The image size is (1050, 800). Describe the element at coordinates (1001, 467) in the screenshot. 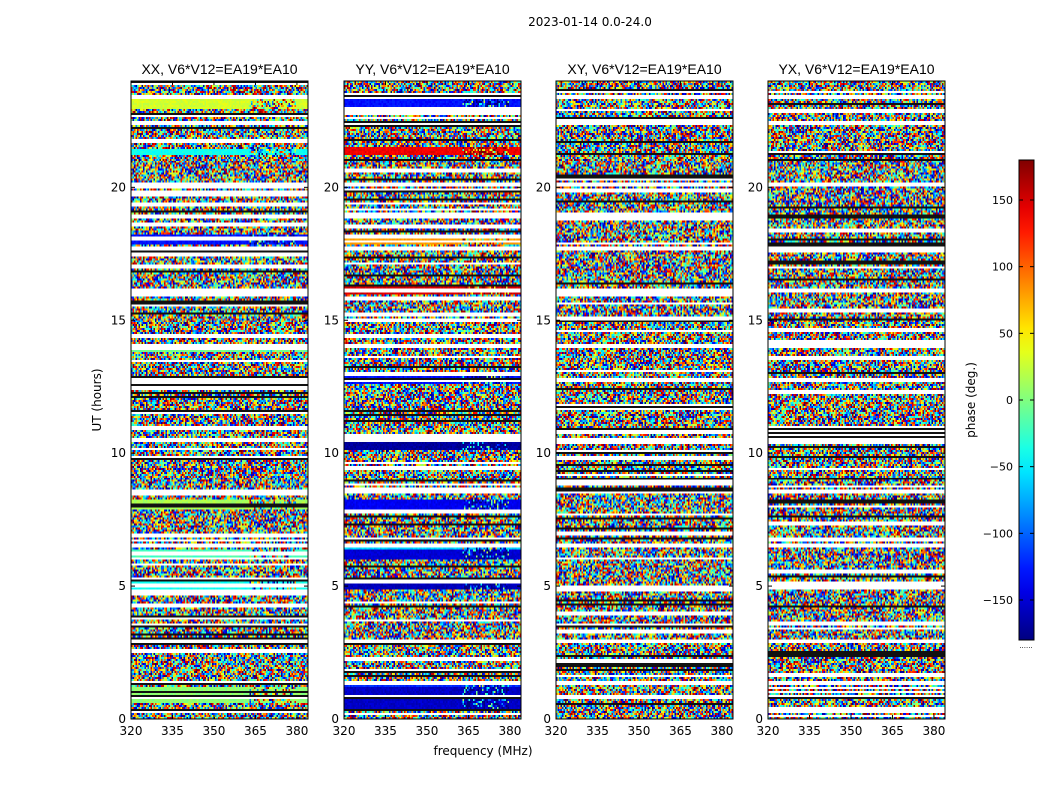

I see `colorbar-tick-label: −50` at that location.